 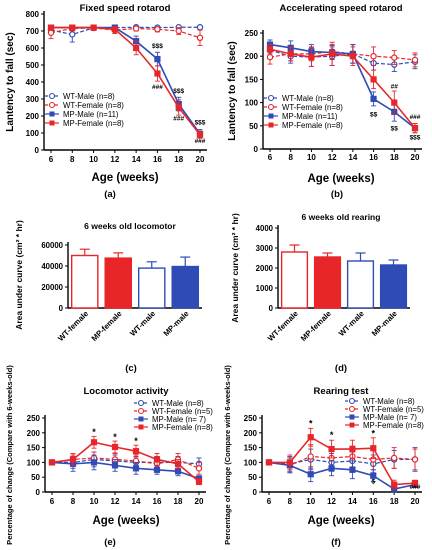 What do you see at coordinates (91, 114) in the screenshot?
I see `legend-label: MP-Male (n=11)` at bounding box center [91, 114].